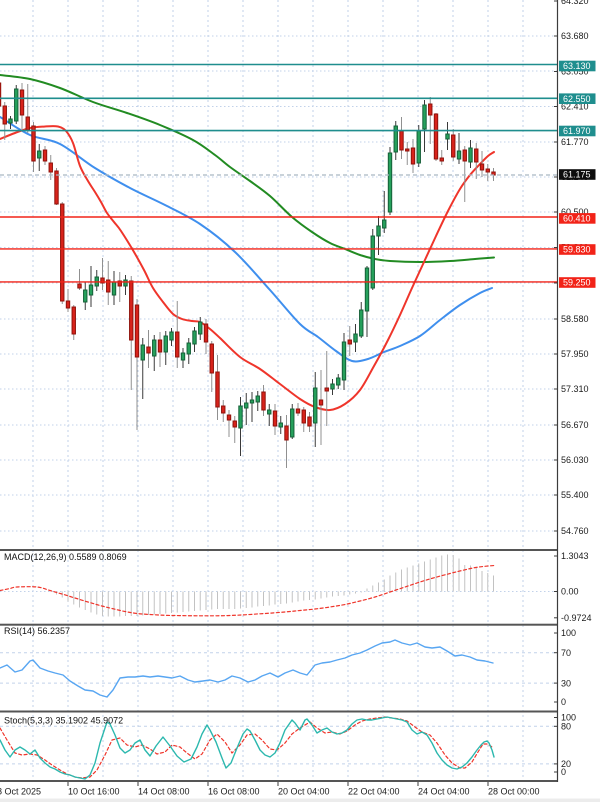  What do you see at coordinates (575, 319) in the screenshot?
I see `svg-text: 58.580` at bounding box center [575, 319].